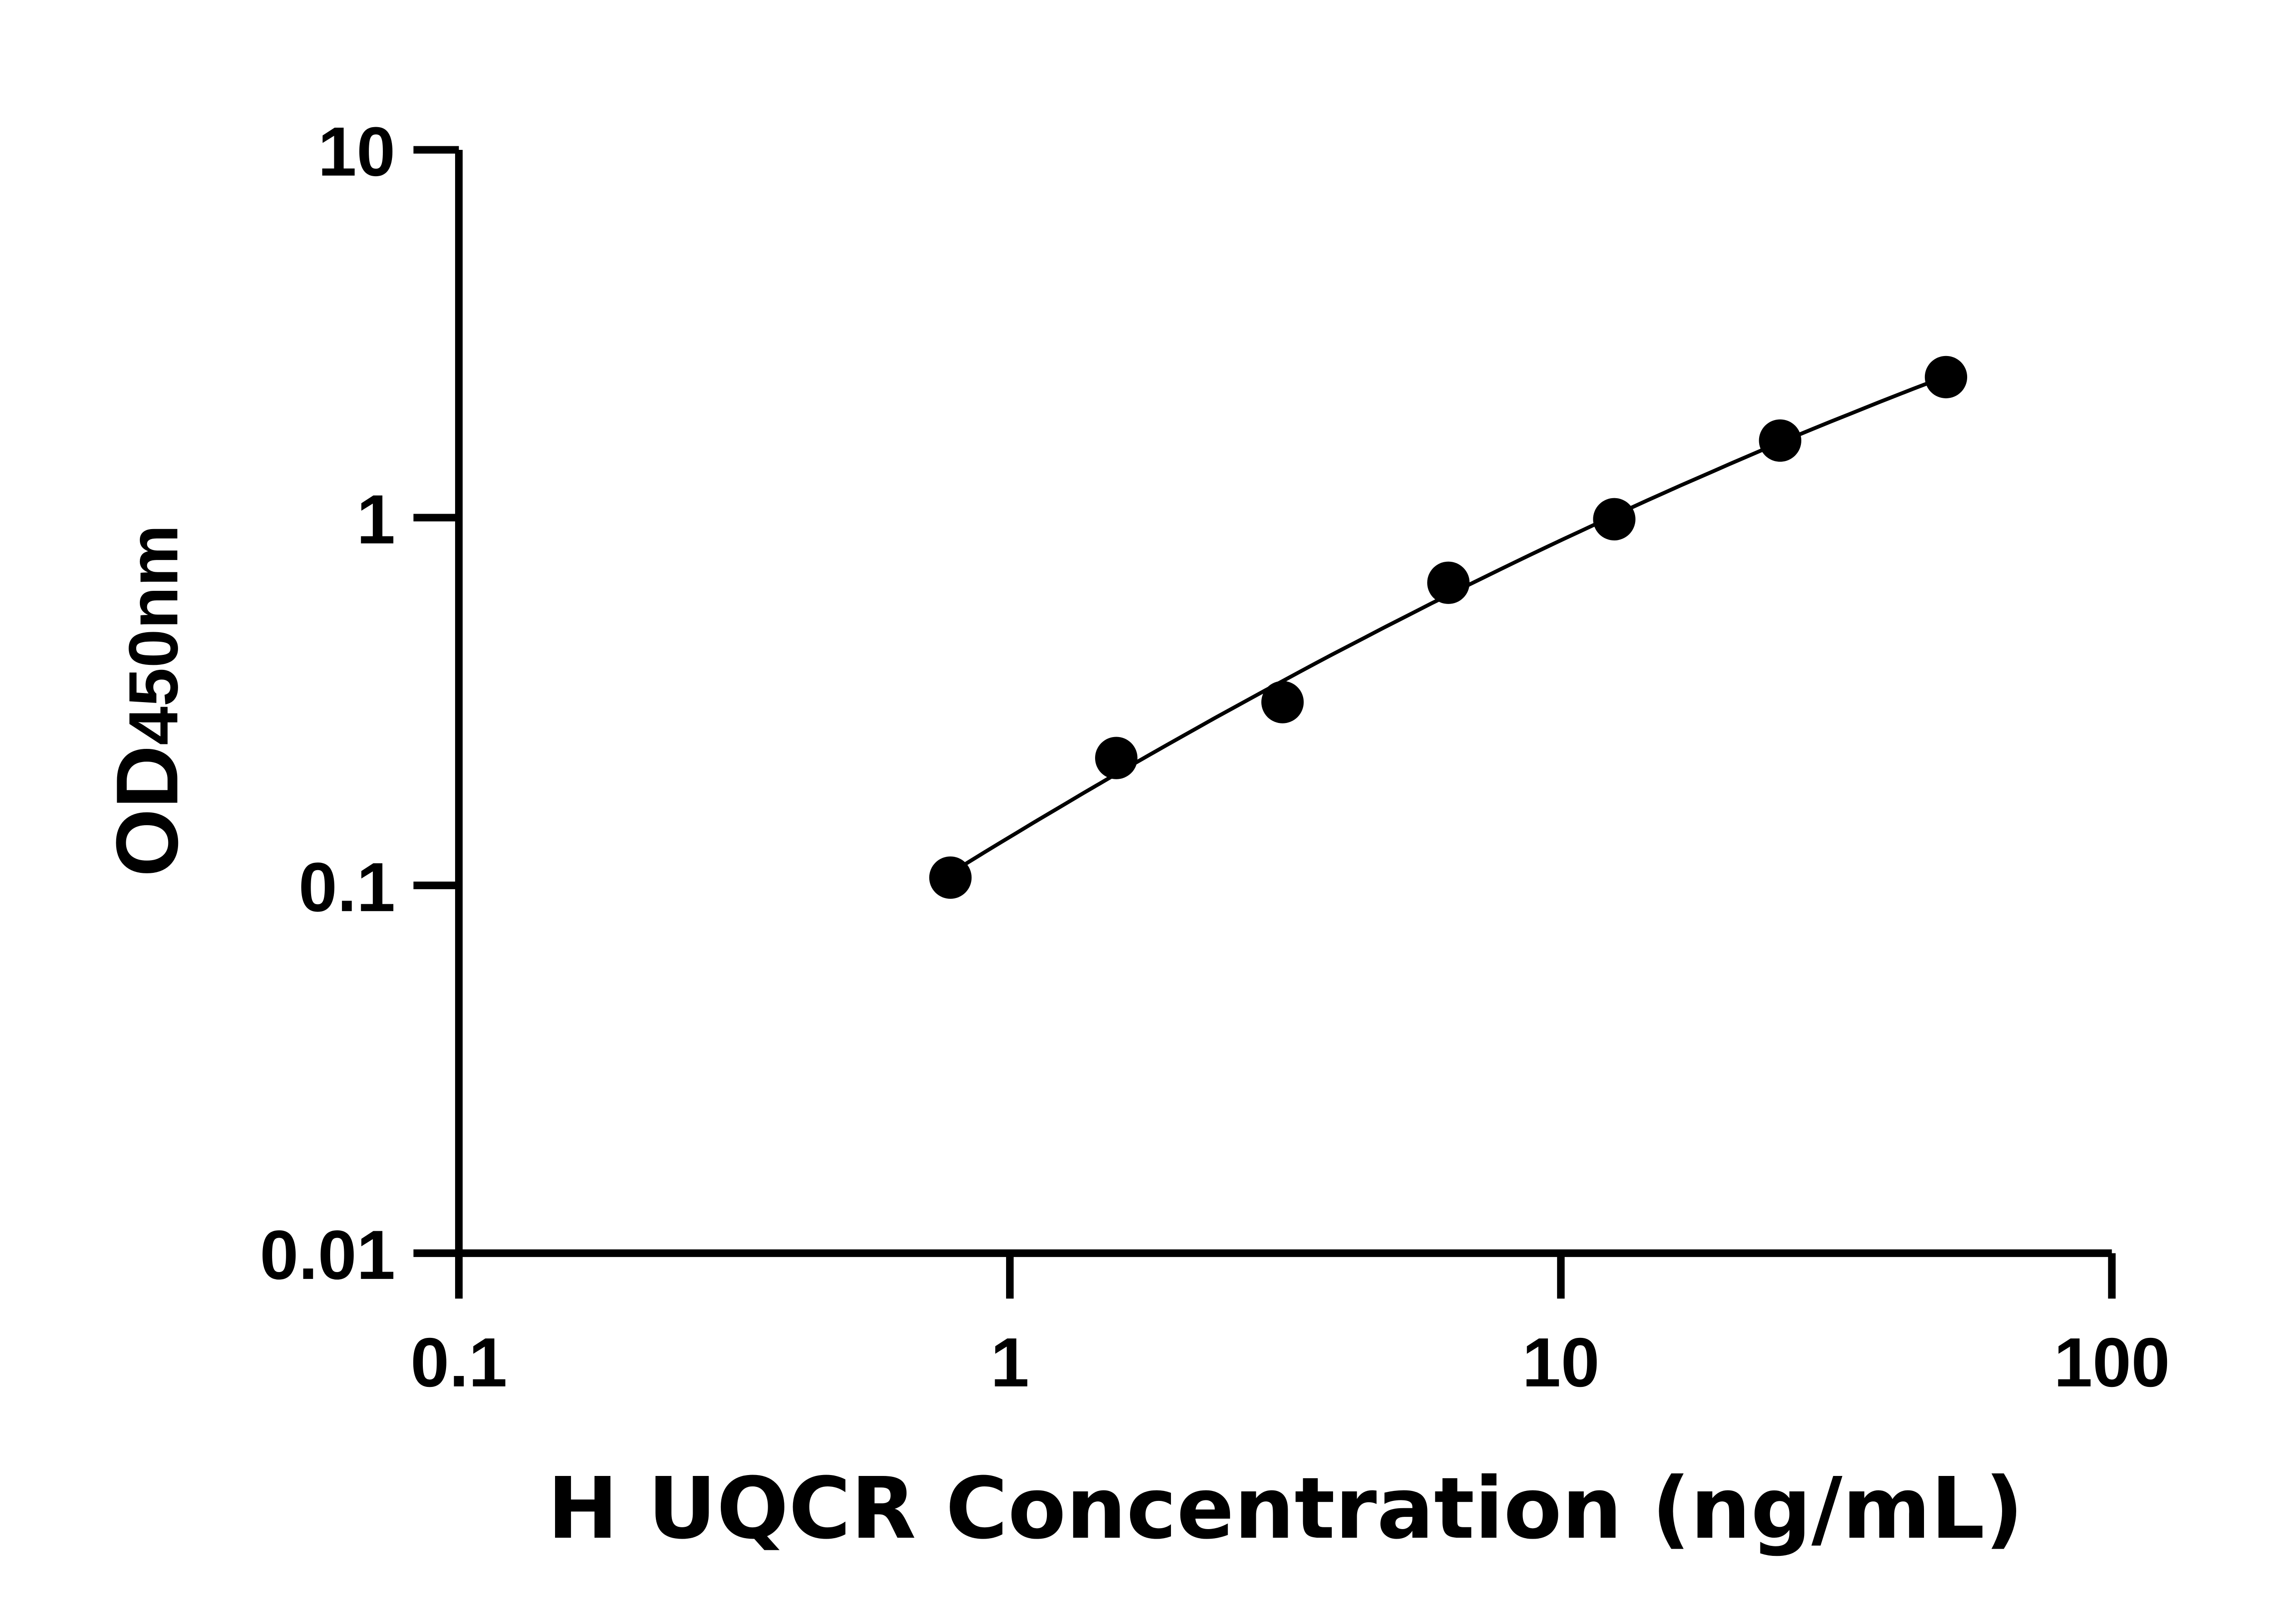 The width and height of the screenshot is (2271, 1624). I want to click on x-axis-label: H UQCR Concentration (ng/mL), so click(1285, 1509).